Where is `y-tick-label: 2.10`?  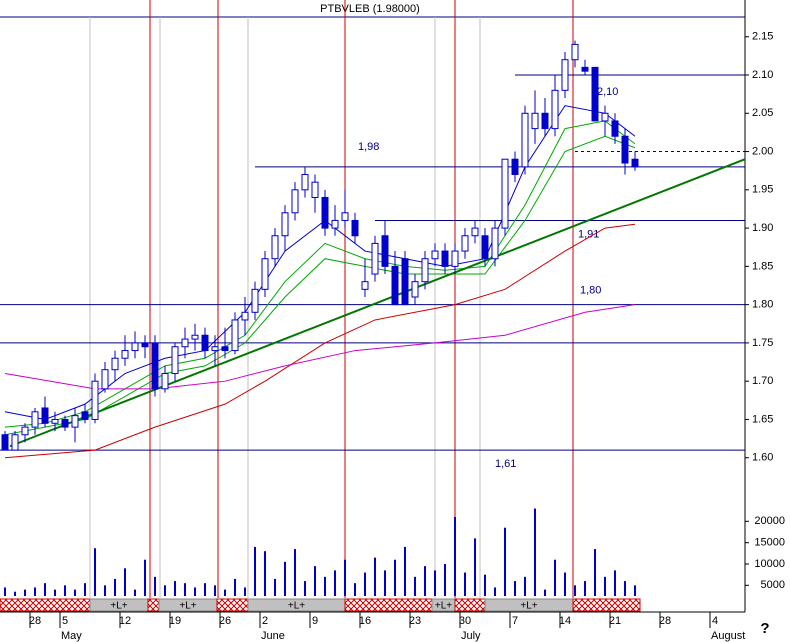 y-tick-label: 2.10 is located at coordinates (762, 75).